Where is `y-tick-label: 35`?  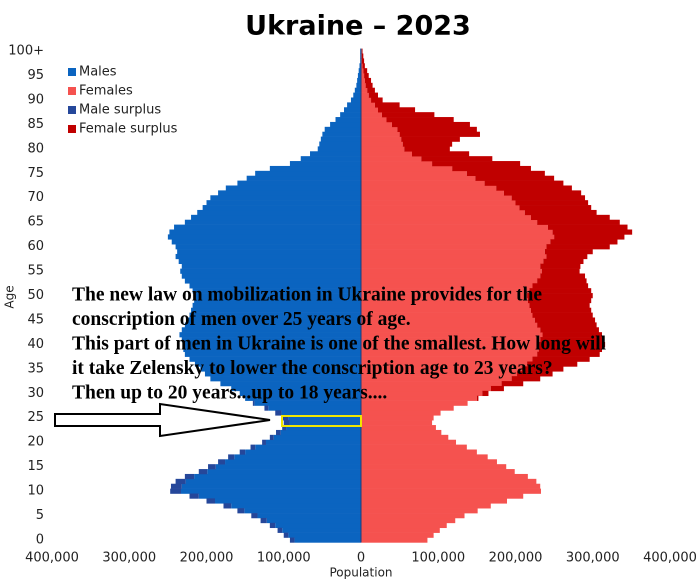 y-tick-label: 35 is located at coordinates (35, 368).